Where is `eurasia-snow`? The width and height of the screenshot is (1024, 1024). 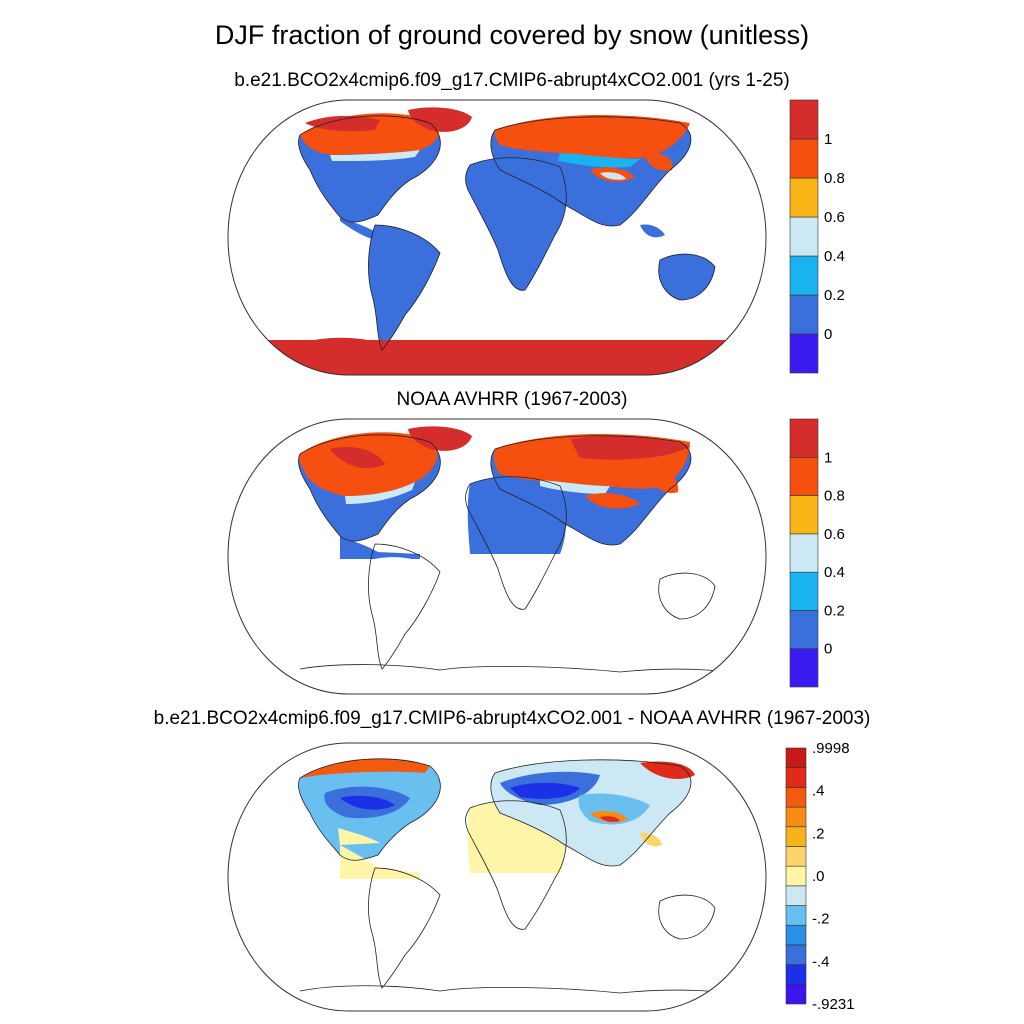
eurasia-snow is located at coordinates (592, 136).